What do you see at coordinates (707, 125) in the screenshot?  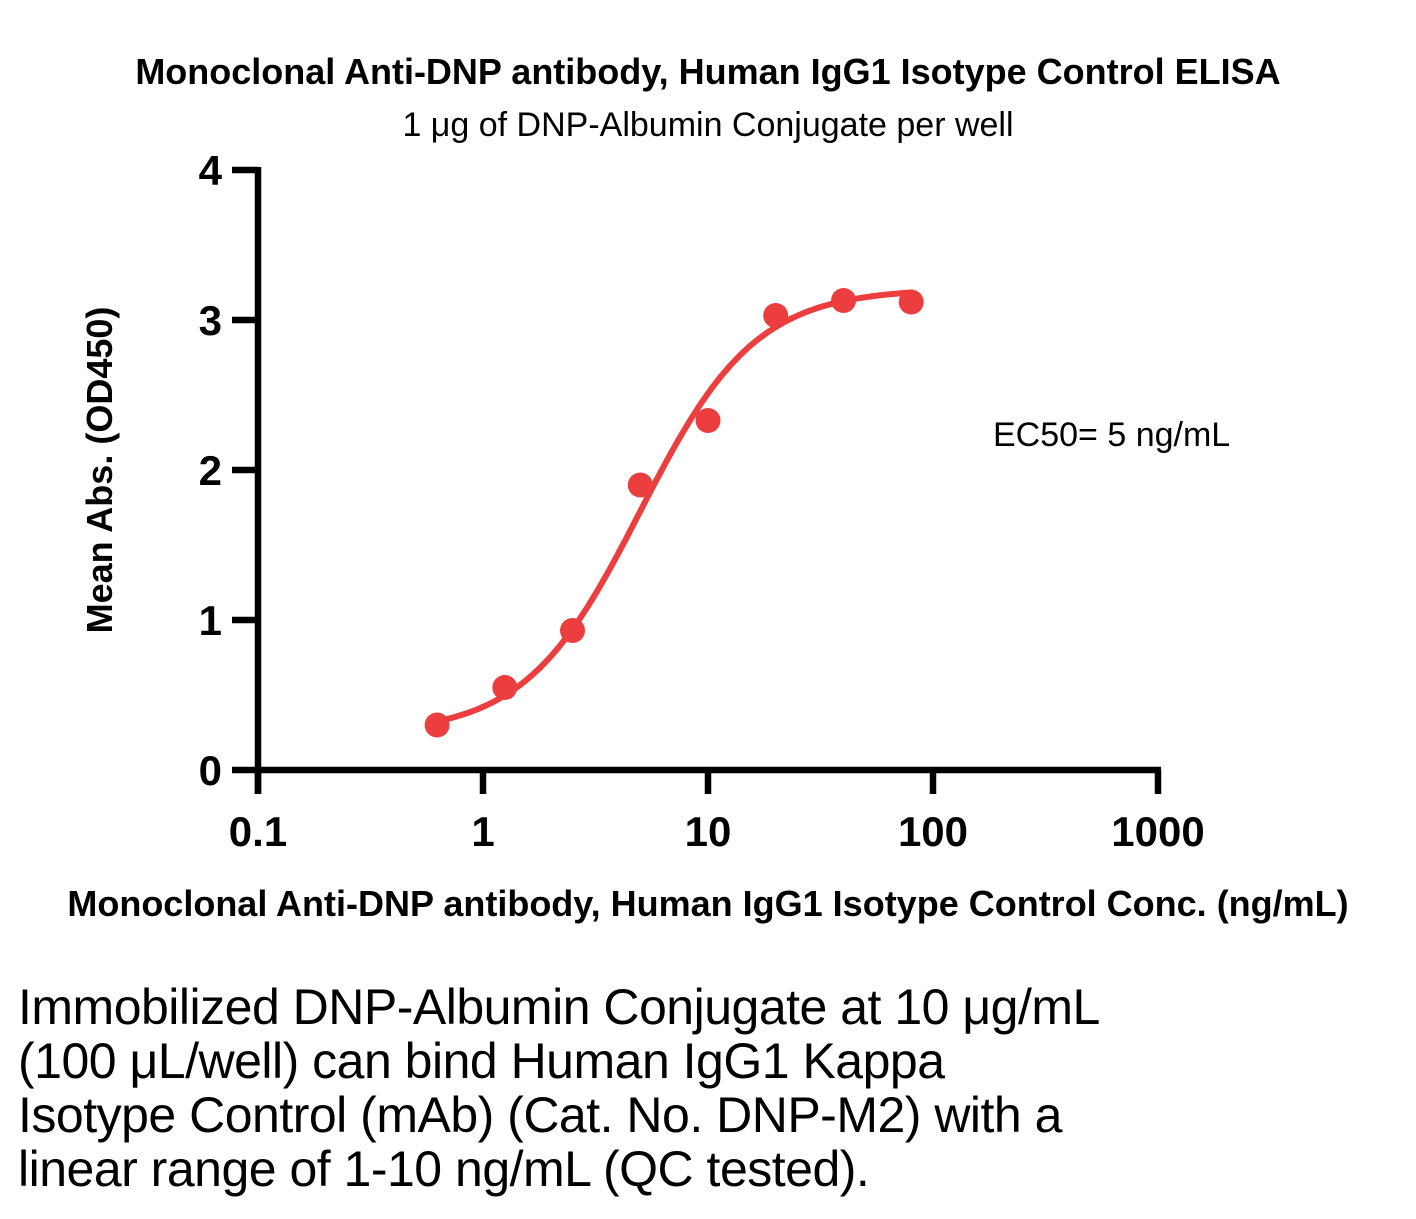 I see `chart-subtitle: 1 μg of DNP-Albumin Conjugate per well` at bounding box center [707, 125].